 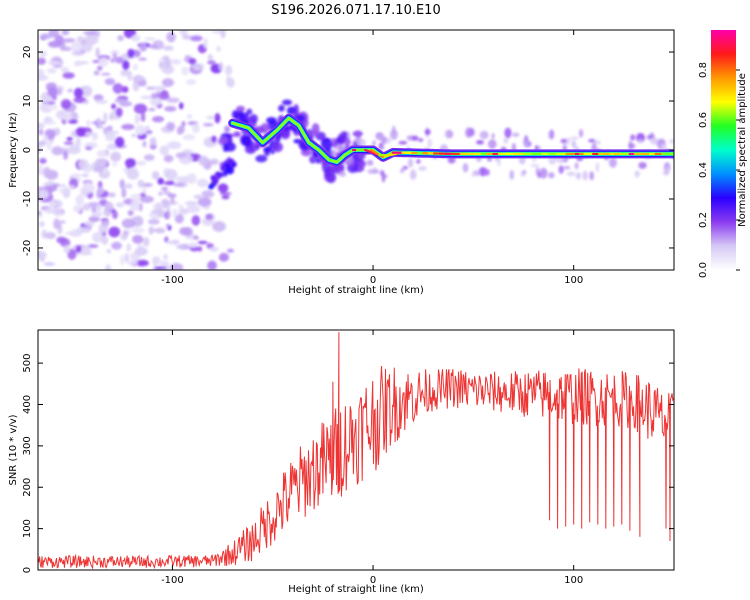 I want to click on y-tick-label: 400, so click(x=27, y=404).